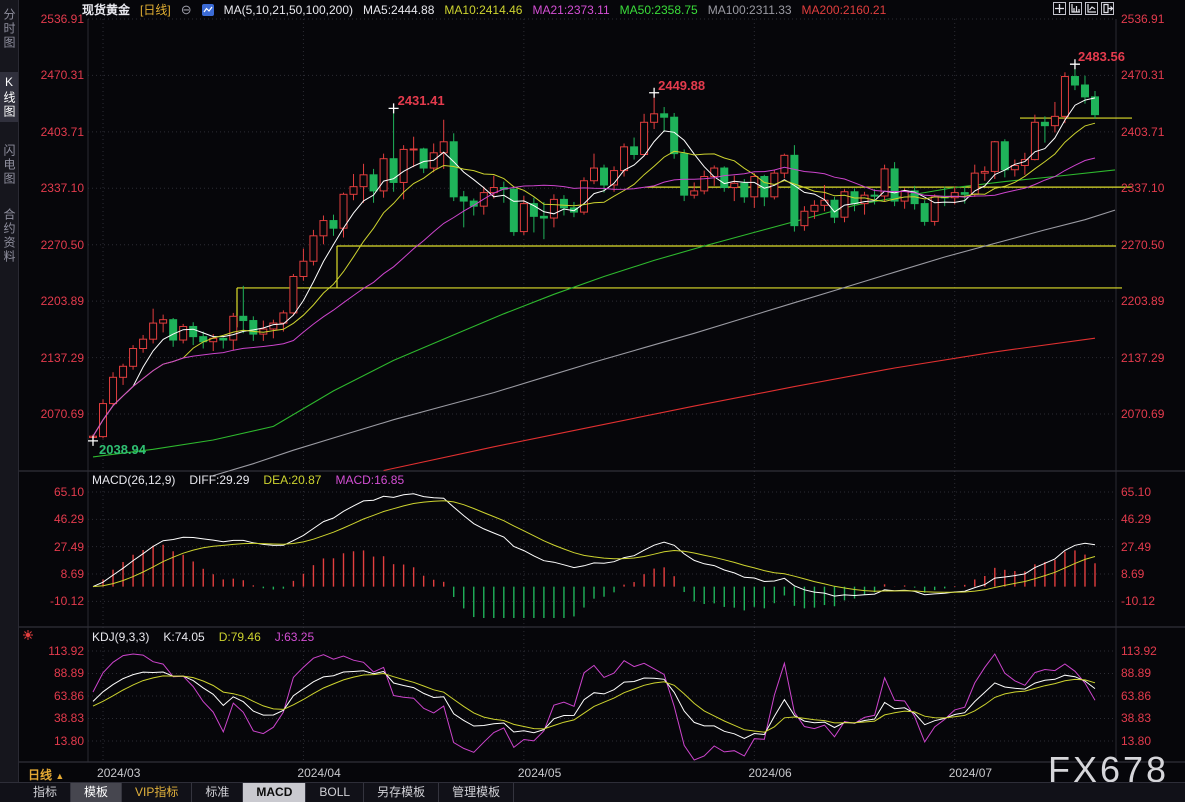 The height and width of the screenshot is (802, 1185). I want to click on macd-y-tick-left: 8.69, so click(72, 574).